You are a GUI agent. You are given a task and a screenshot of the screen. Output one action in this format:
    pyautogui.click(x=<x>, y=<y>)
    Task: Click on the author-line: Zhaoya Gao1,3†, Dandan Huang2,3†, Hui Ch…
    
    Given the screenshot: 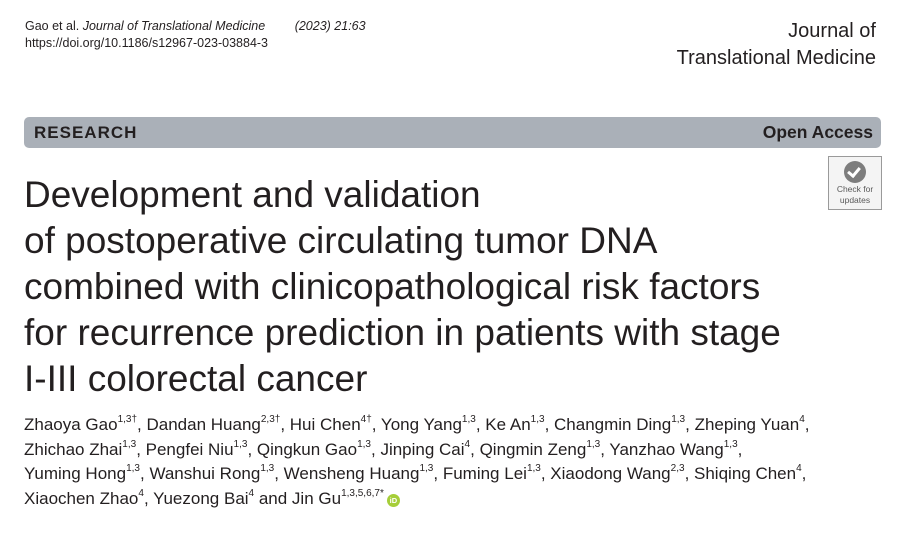 What is the action you would take?
    pyautogui.click(x=454, y=425)
    